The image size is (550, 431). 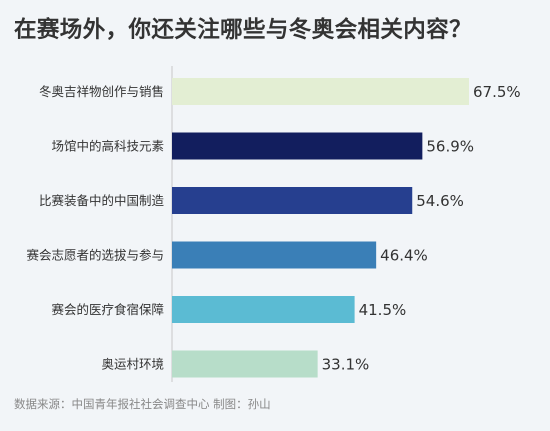 What do you see at coordinates (142, 404) in the screenshot?
I see `source-note: 数据来源：中国青年报社社会调查中心 制图：孙山` at bounding box center [142, 404].